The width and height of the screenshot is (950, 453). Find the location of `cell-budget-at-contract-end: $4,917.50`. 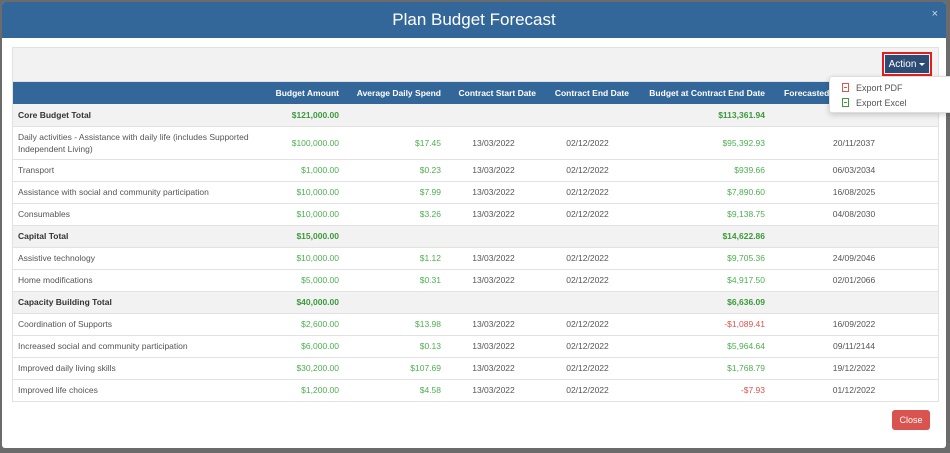

cell-budget-at-contract-end: $4,917.50 is located at coordinates (702, 280).